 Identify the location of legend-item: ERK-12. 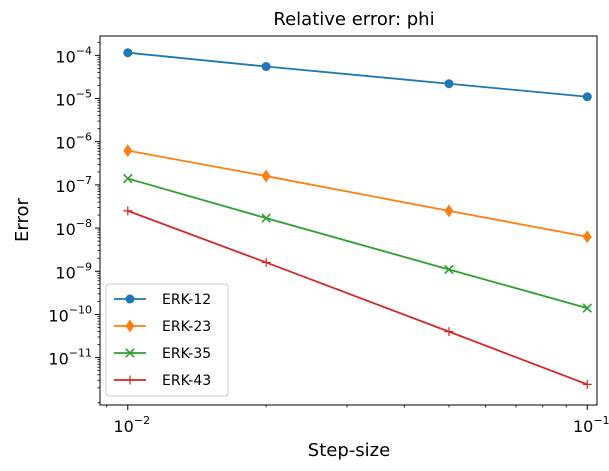
(162, 300).